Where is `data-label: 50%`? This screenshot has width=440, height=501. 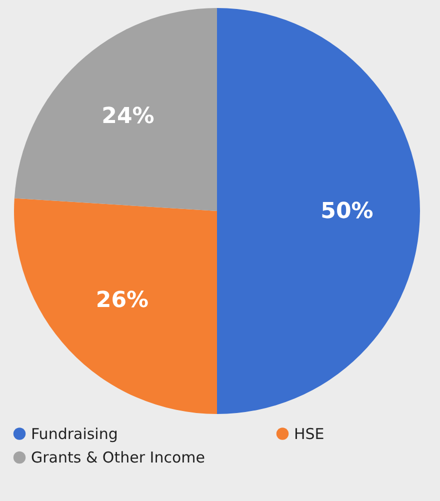
data-label: 50% is located at coordinates (347, 211).